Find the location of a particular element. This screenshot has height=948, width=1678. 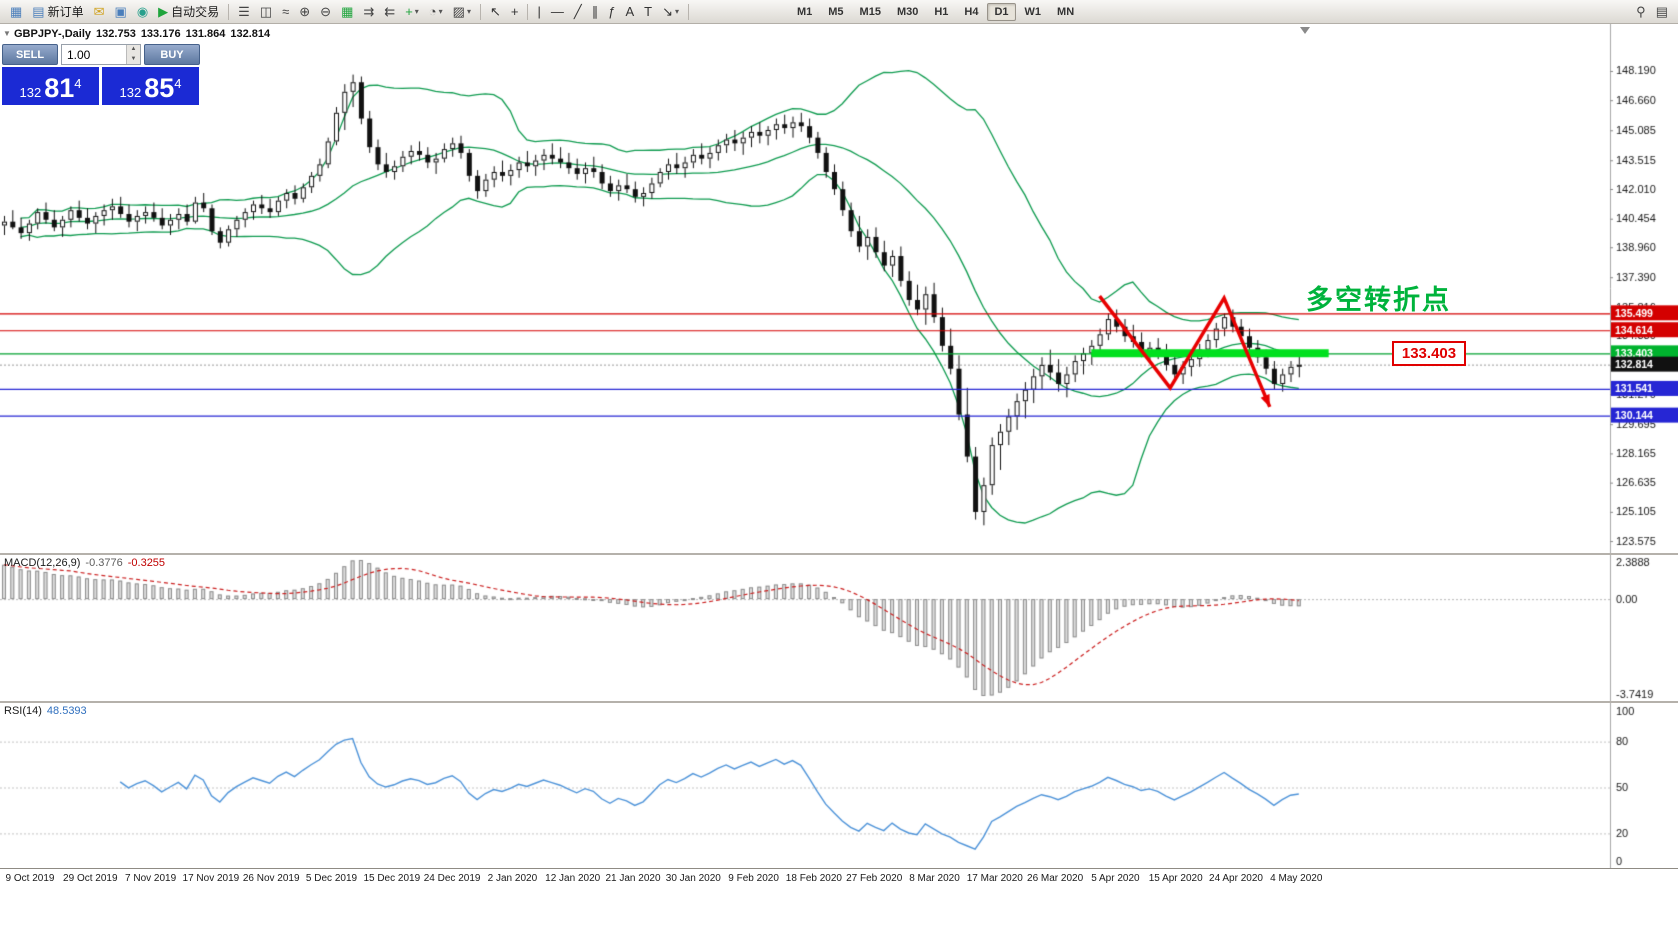

price-level-callout: 133.403 is located at coordinates (1429, 353).